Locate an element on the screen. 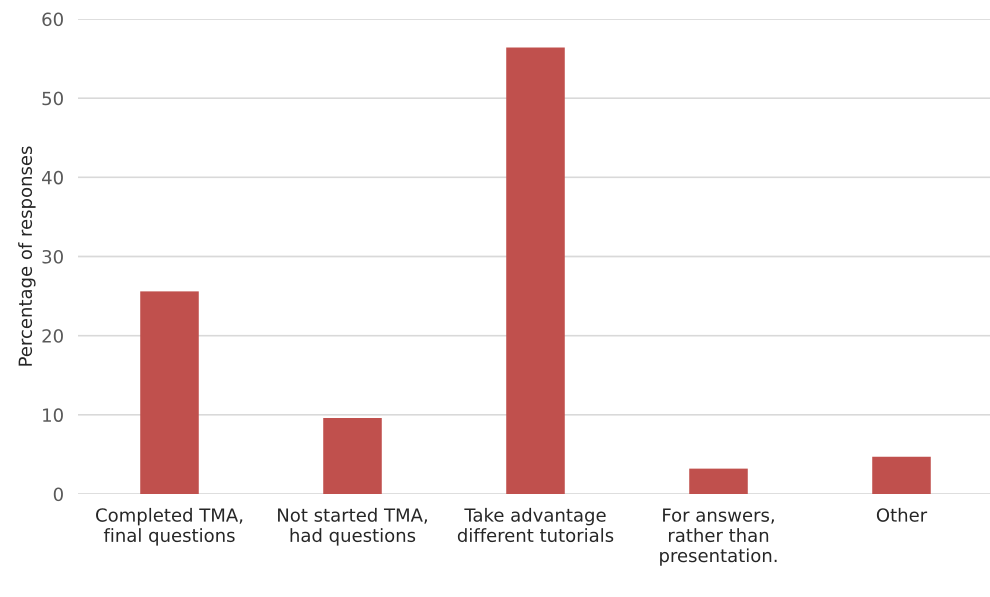 Image resolution: width=990 pixels, height=597 pixels. x-tick-label: For answers, rather than presentation. is located at coordinates (718, 537).